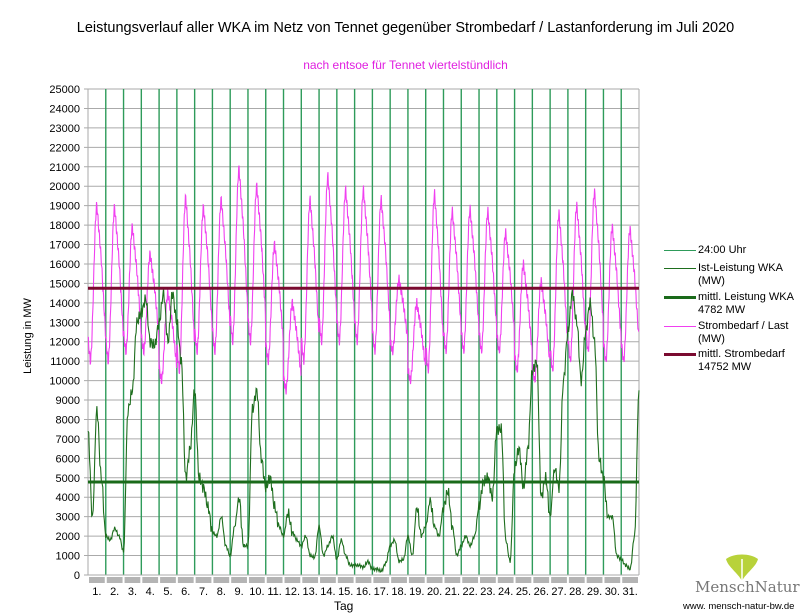 Image resolution: width=811 pixels, height=616 pixels. What do you see at coordinates (64, 246) in the screenshot?
I see `y-tick-label: 17000` at bounding box center [64, 246].